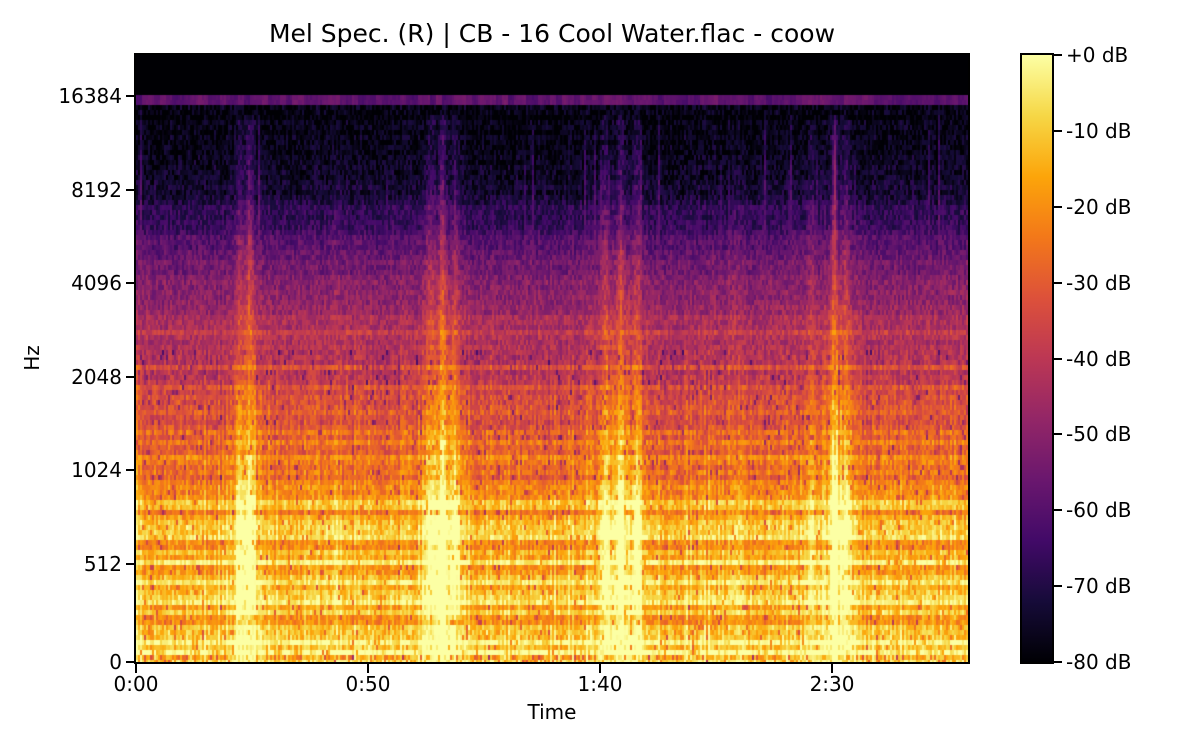 The height and width of the screenshot is (750, 1200). I want to click on y-tick-label: 4096, so click(96, 283).